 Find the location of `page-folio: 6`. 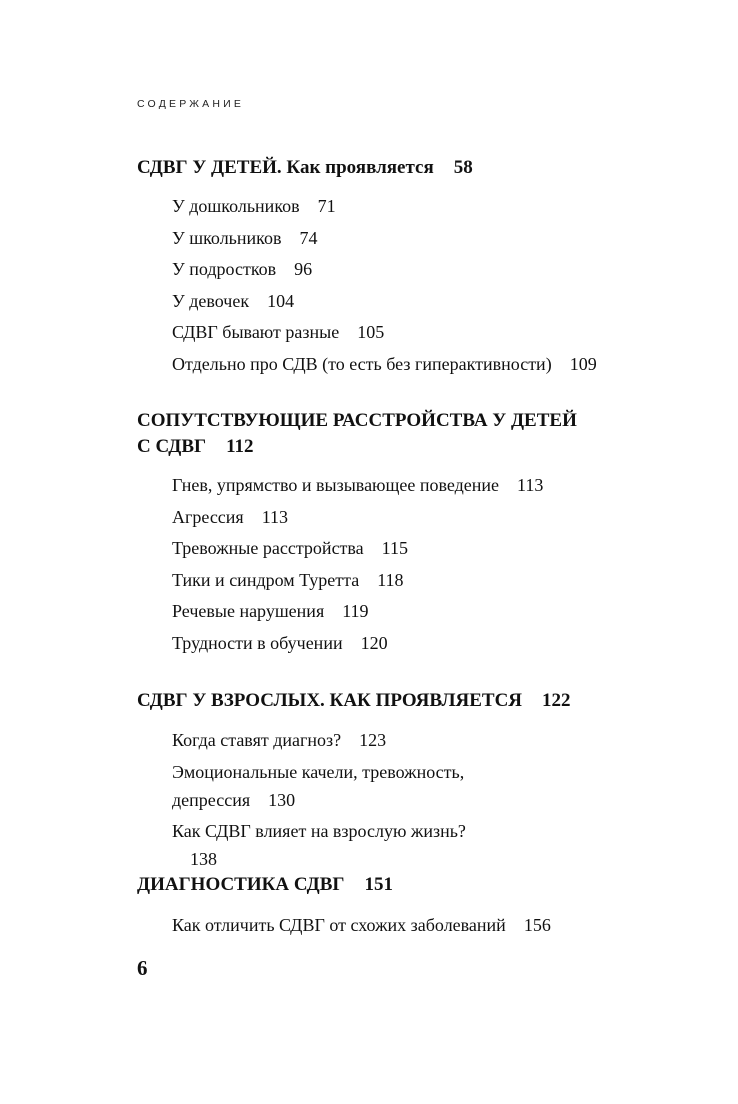

page-folio: 6 is located at coordinates (142, 968).